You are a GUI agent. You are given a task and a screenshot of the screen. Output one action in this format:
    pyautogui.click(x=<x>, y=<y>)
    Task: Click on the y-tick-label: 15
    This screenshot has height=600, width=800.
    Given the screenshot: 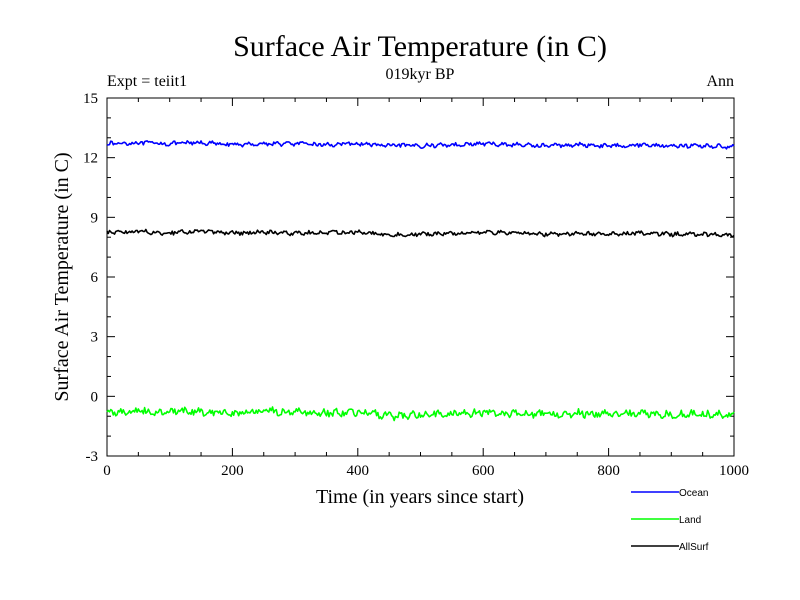 What is the action you would take?
    pyautogui.click(x=90, y=99)
    